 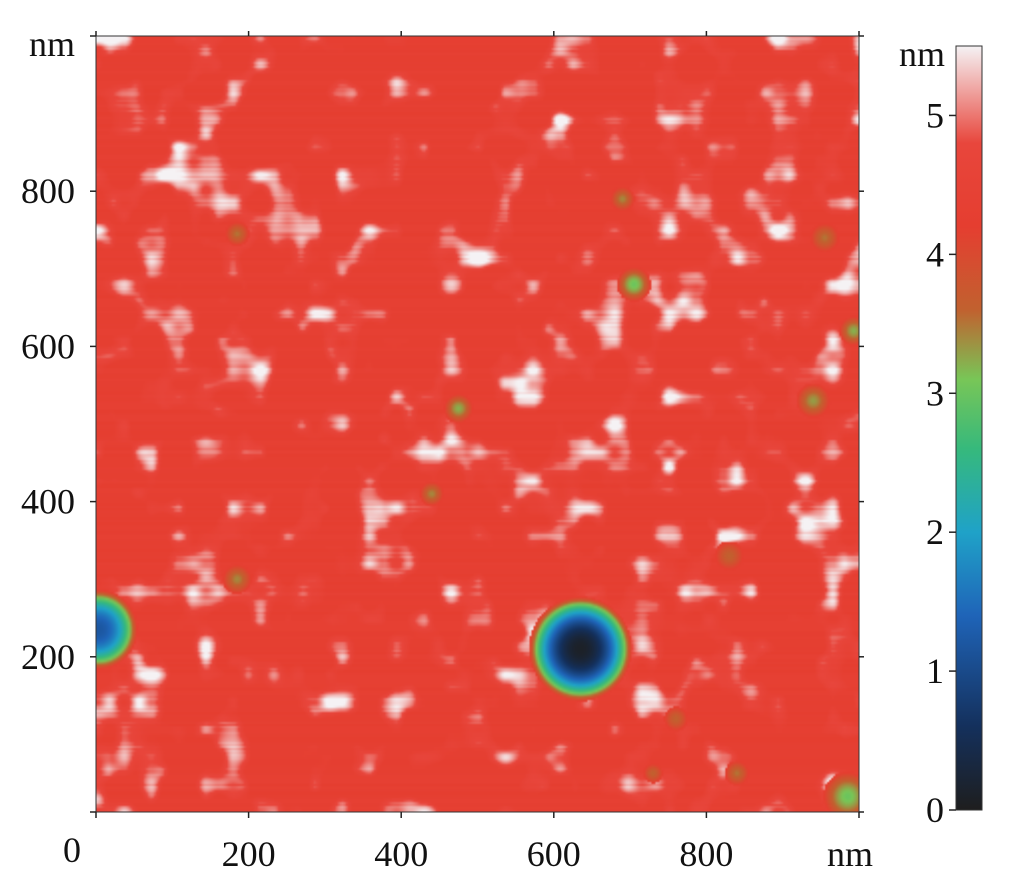 What do you see at coordinates (249, 854) in the screenshot?
I see `x-tick-label: 200` at bounding box center [249, 854].